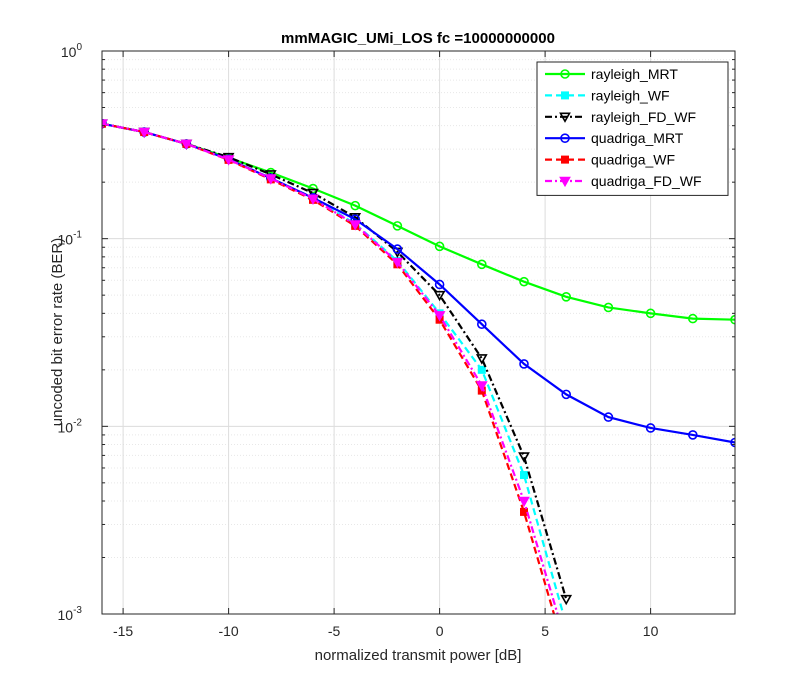 This screenshot has width=811, height=688. What do you see at coordinates (123, 631) in the screenshot?
I see `x-tick-label: -15` at bounding box center [123, 631].